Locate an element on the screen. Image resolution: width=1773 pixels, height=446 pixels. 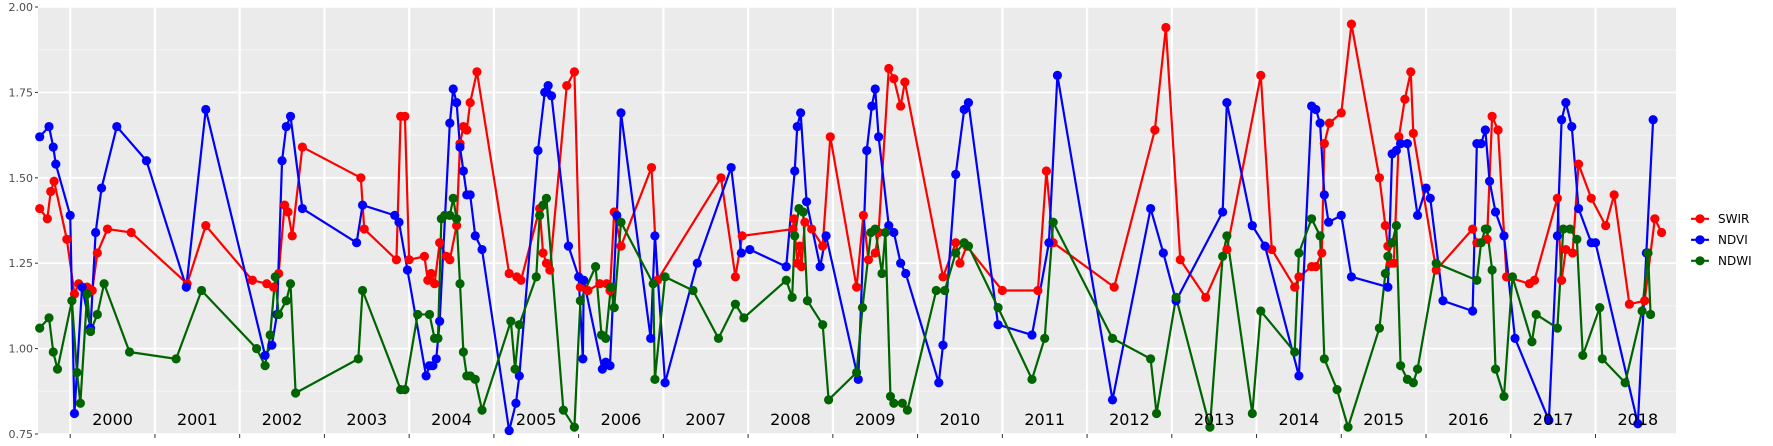
year-label: 2000 is located at coordinates (112, 419).